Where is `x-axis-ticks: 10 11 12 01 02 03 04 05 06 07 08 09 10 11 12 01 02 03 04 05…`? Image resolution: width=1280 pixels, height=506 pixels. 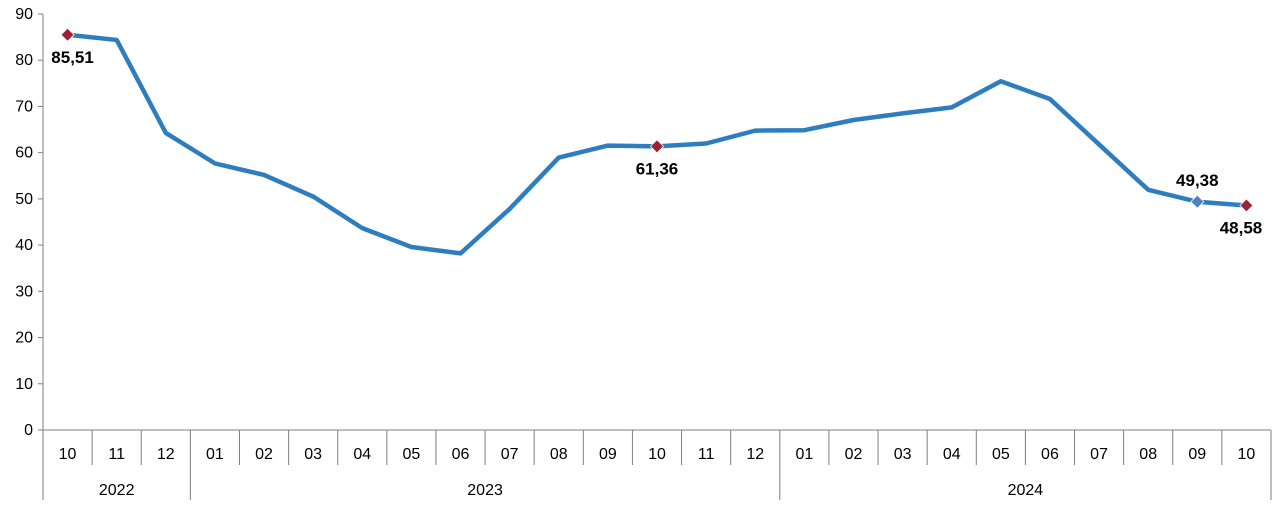 x-axis-ticks: 10 11 12 01 02 03 04 05 06 07 08 09 10 11 12 01 02 03 04 05… is located at coordinates (657, 447).